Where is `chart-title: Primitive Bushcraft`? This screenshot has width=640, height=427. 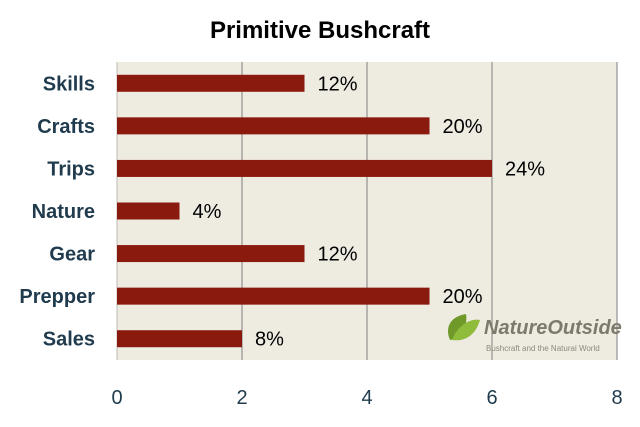 chart-title: Primitive Bushcraft is located at coordinates (320, 30).